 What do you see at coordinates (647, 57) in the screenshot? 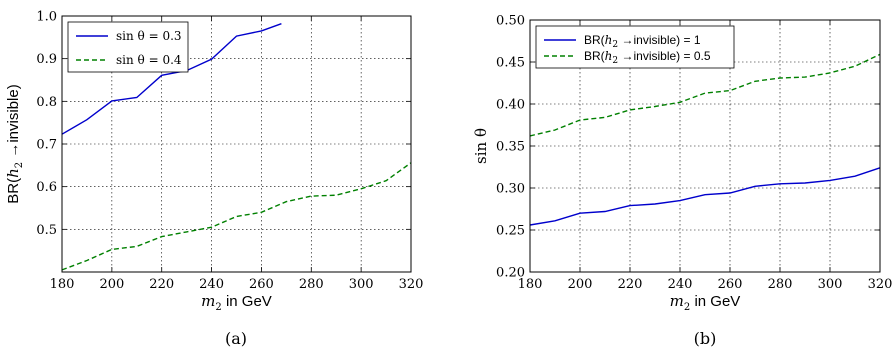
I see `legend-label-1: BR(h2 →invisible) = 0.5` at bounding box center [647, 57].